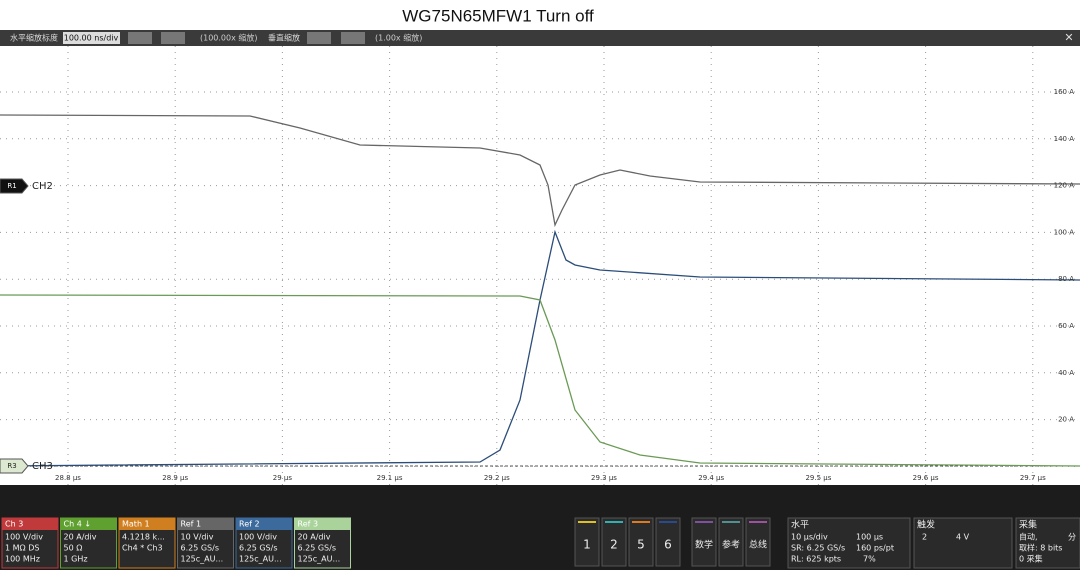 The width and height of the screenshot is (1080, 574). Describe the element at coordinates (197, 537) in the screenshot. I see `channel-setting: 10 V/div` at that location.